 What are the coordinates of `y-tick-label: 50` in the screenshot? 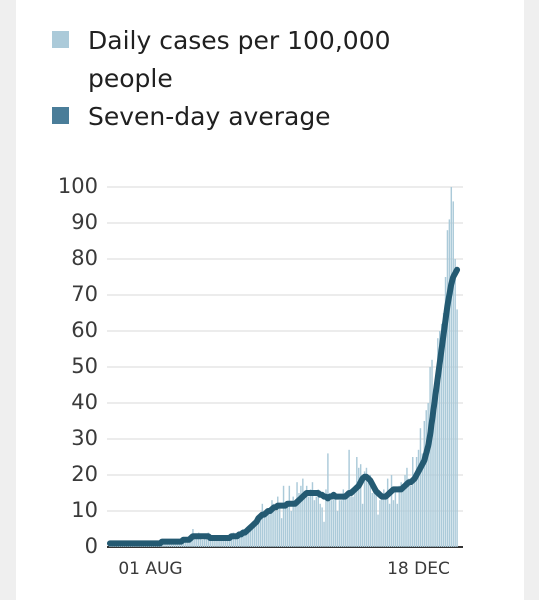 It's located at (84, 366).